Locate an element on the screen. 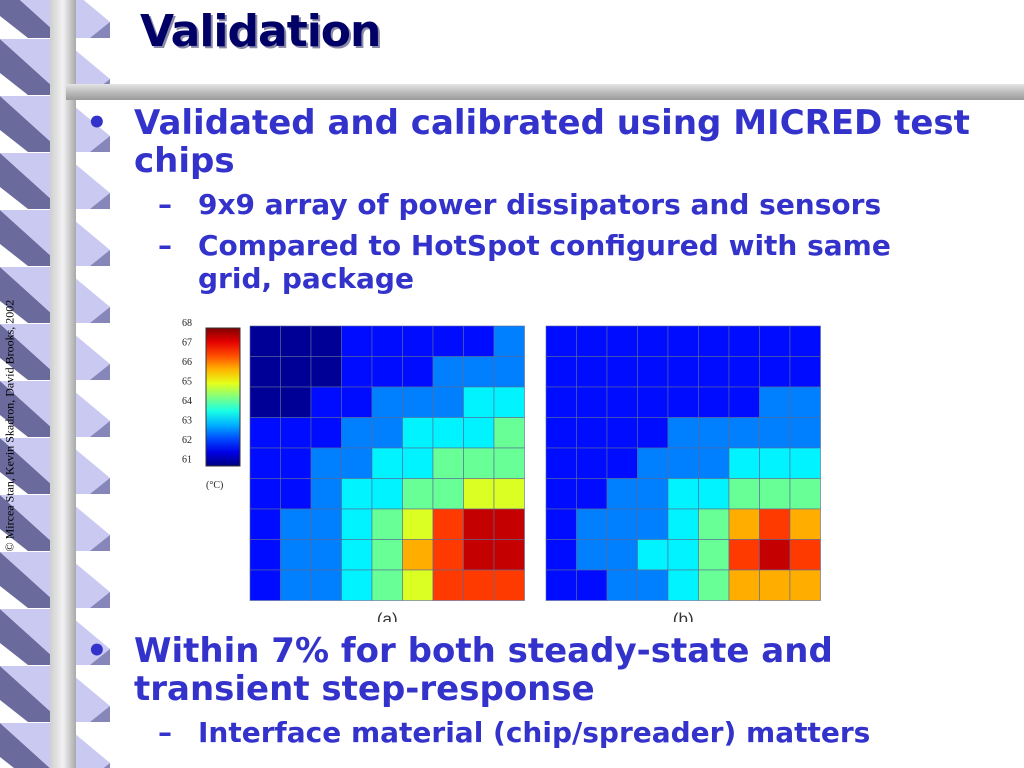  heatmap-panel-b is located at coordinates (683, 463).